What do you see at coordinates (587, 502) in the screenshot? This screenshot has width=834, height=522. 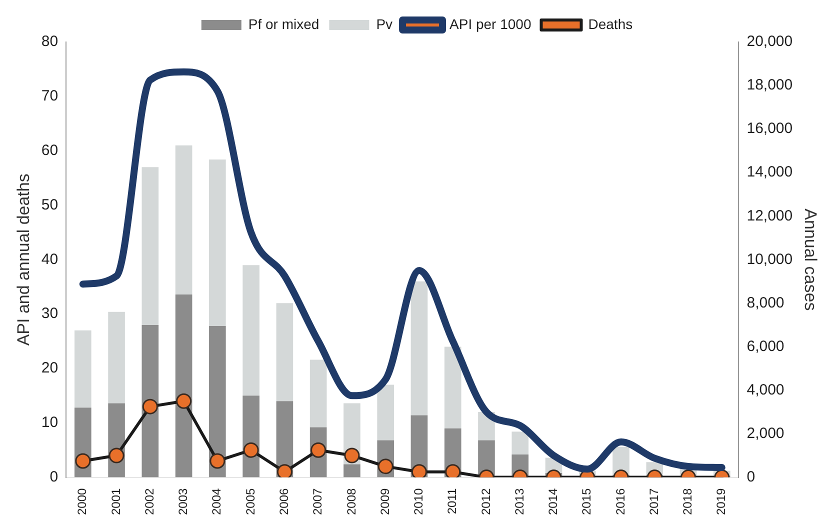 I see `x-tick-label: 2015` at bounding box center [587, 502].